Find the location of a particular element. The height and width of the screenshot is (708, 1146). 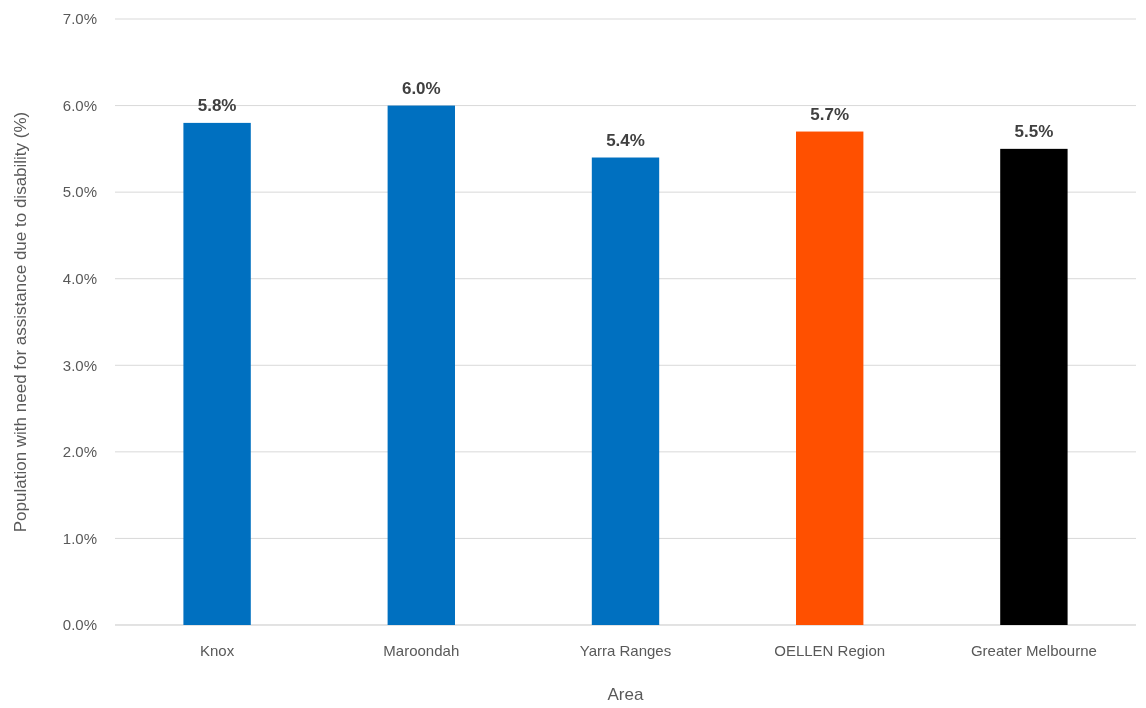

data-label: 5.7% is located at coordinates (830, 114).